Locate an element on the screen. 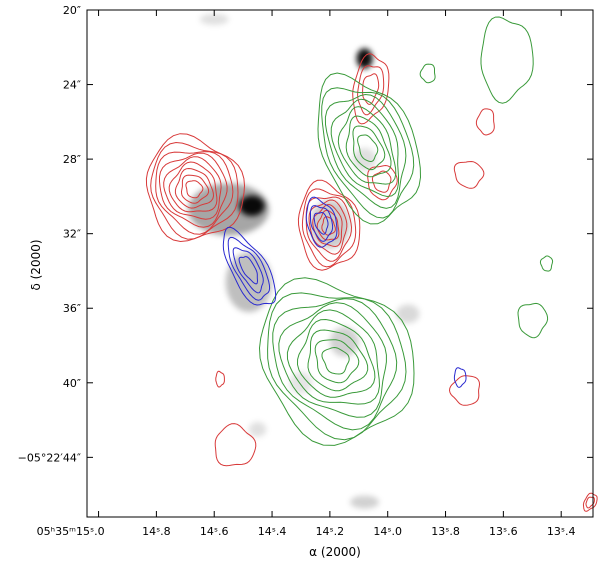  x-tick-label-7: 13ˢ.6 is located at coordinates (503, 531).